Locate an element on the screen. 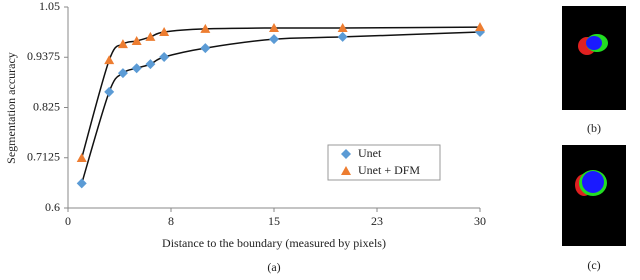 This screenshot has width=640, height=280. legend-label: Unet is located at coordinates (370, 153).